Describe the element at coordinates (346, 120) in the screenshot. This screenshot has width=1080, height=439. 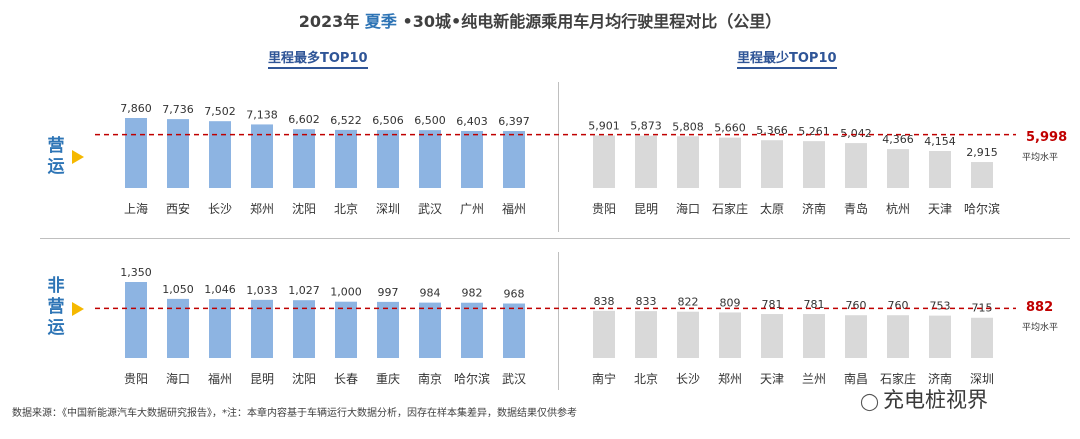
I see `data-label: 6,522` at that location.